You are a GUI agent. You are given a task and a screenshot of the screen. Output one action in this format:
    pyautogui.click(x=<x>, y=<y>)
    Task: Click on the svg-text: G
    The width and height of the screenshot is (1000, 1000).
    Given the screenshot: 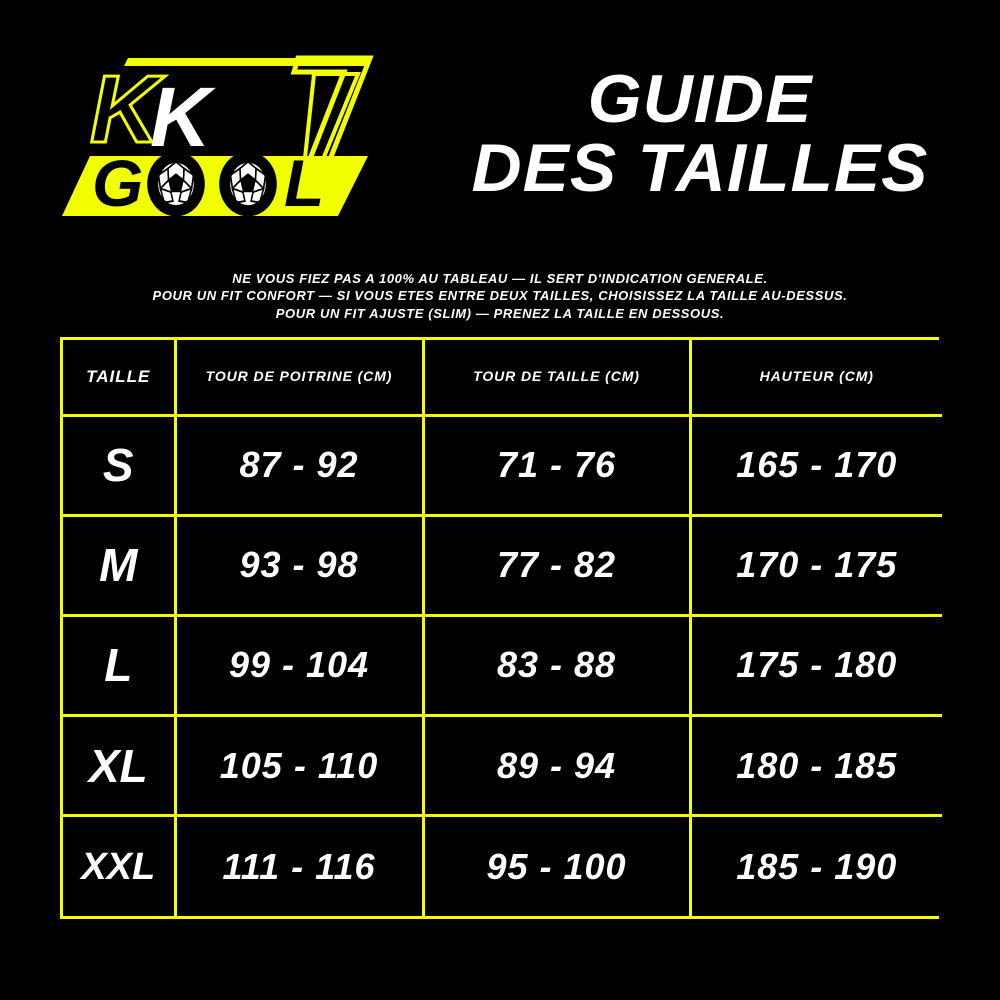 What is the action you would take?
    pyautogui.click(x=117, y=183)
    